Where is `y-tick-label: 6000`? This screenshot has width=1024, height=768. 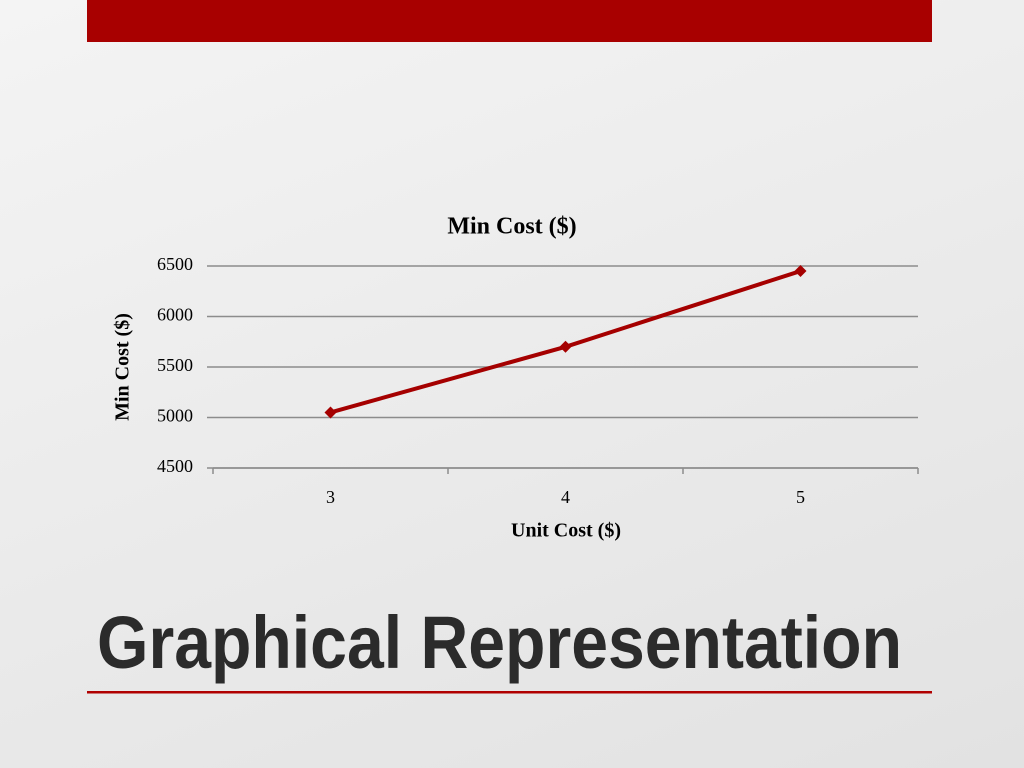
y-tick-label: 6000 is located at coordinates (175, 315).